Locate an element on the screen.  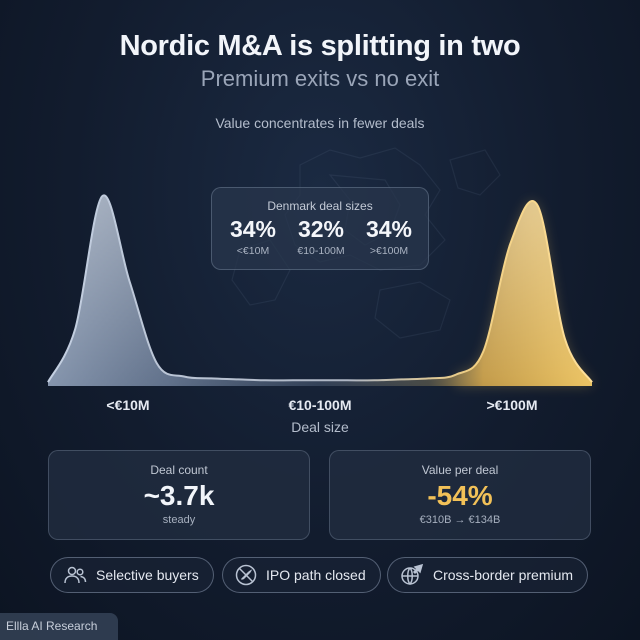
value-per-deal-card: Value per deal -54% €310B → €134B is located at coordinates (460, 495).